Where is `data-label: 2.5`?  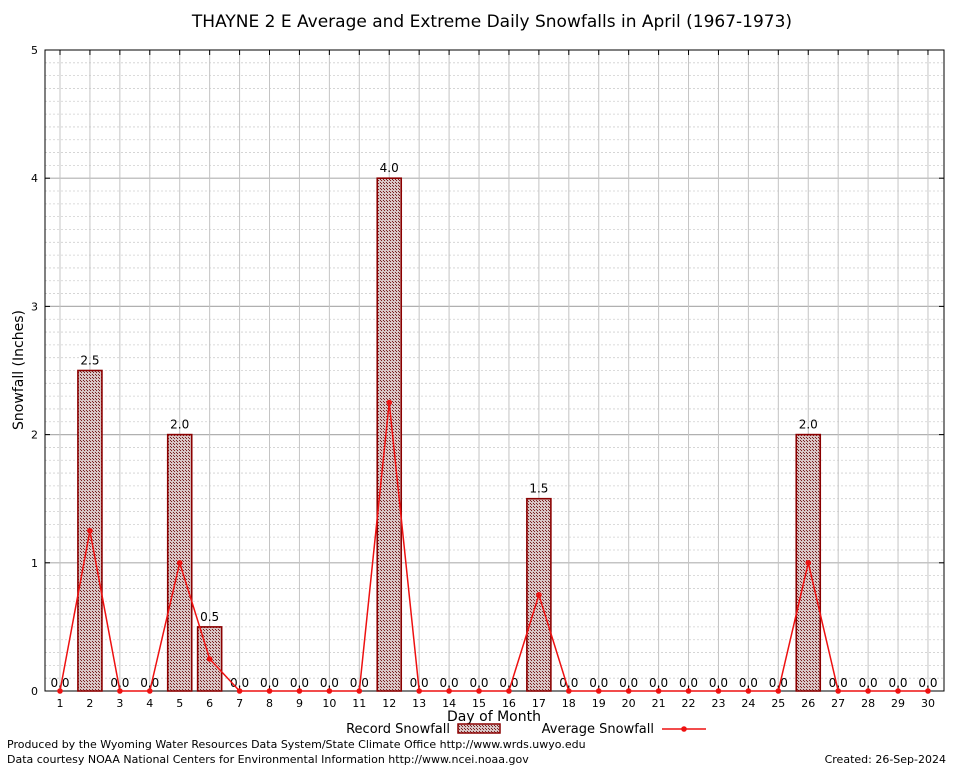
data-label: 2.5 is located at coordinates (89, 361).